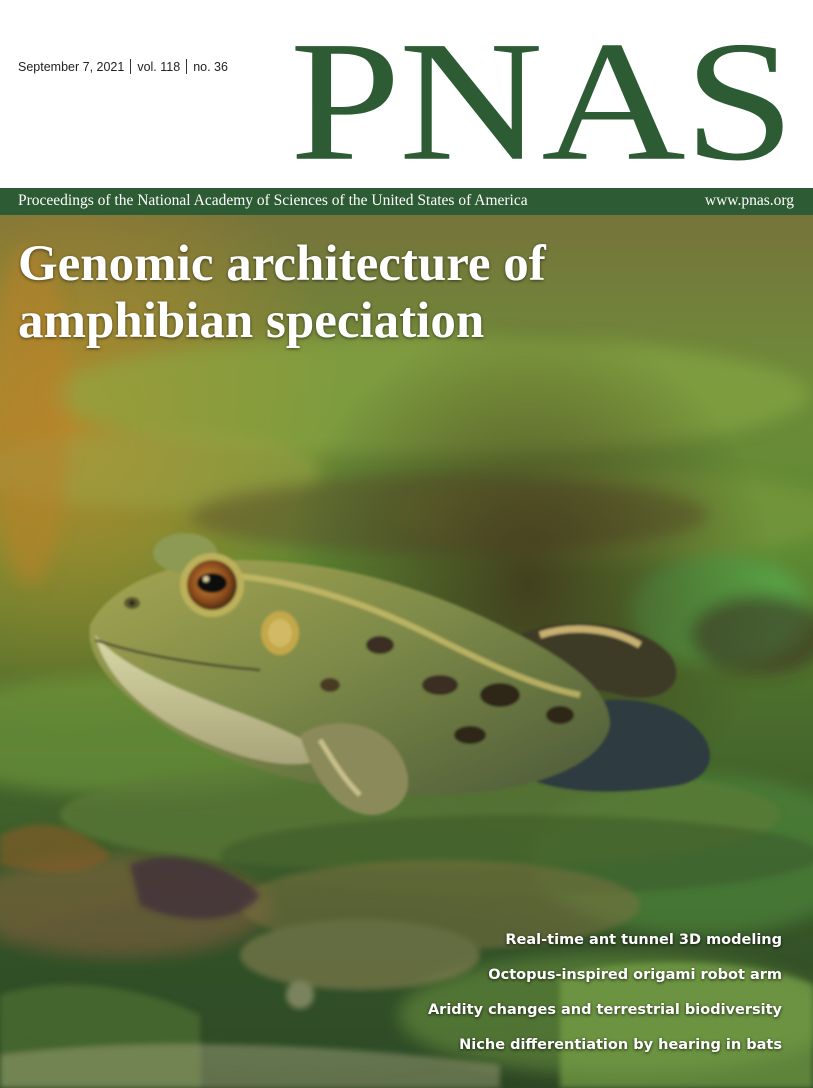 Image resolution: width=813 pixels, height=1088 pixels. What do you see at coordinates (749, 200) in the screenshot?
I see `journal-website: www.pnas.org` at bounding box center [749, 200].